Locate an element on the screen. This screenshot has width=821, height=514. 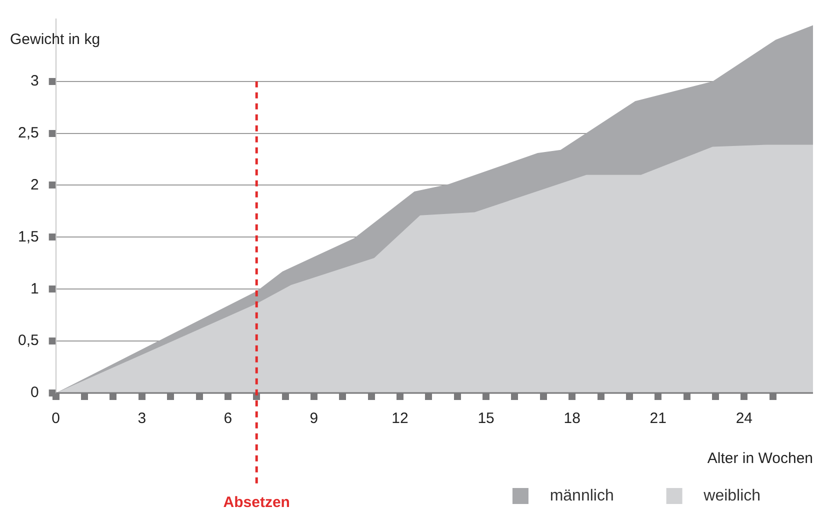
x-axis-title: Alter in Wochen is located at coordinates (760, 459).